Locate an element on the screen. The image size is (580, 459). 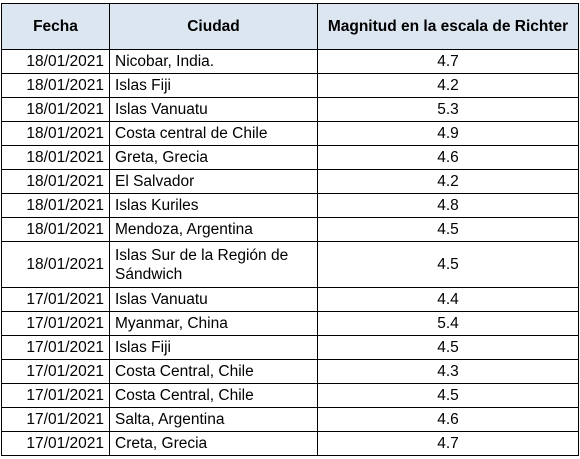
table-row: 17/01/2021 Islas Vanuatu 4.4 is located at coordinates (290, 299).